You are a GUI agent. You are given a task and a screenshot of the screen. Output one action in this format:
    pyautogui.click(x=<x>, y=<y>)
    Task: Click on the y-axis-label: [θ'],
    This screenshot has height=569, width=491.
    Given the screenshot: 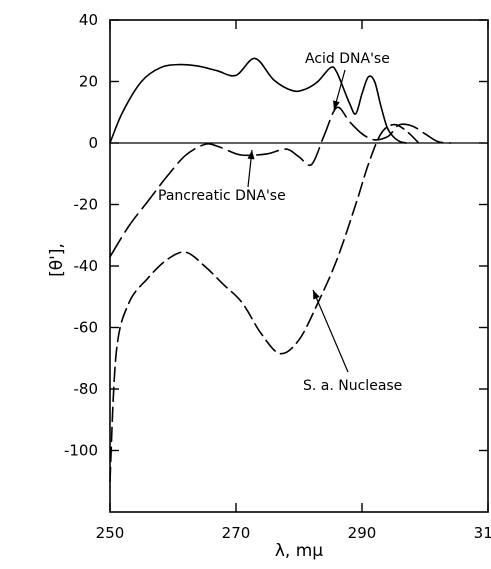 What is the action you would take?
    pyautogui.click(x=57, y=260)
    